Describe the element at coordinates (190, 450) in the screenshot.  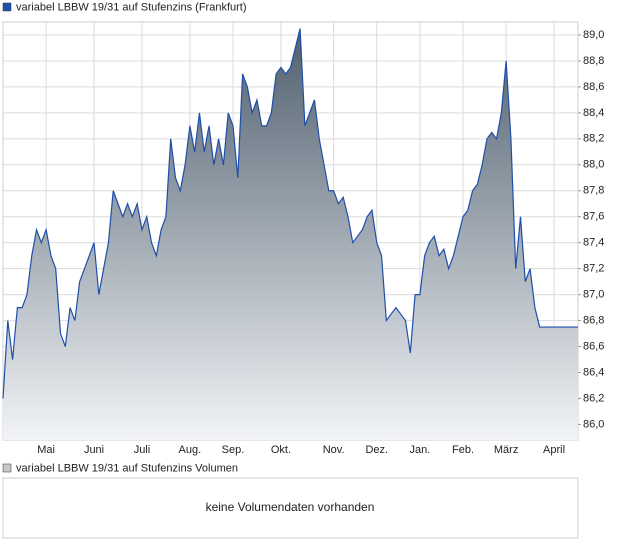
I see `x-tick-label: Aug.` at that location.